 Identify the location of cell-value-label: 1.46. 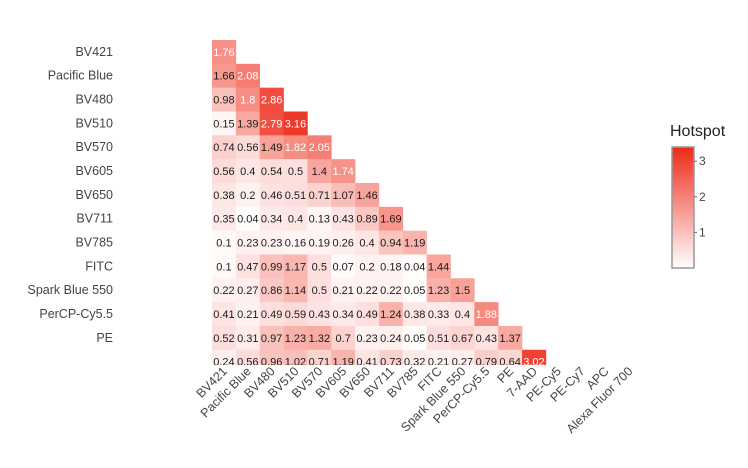
(366, 196).